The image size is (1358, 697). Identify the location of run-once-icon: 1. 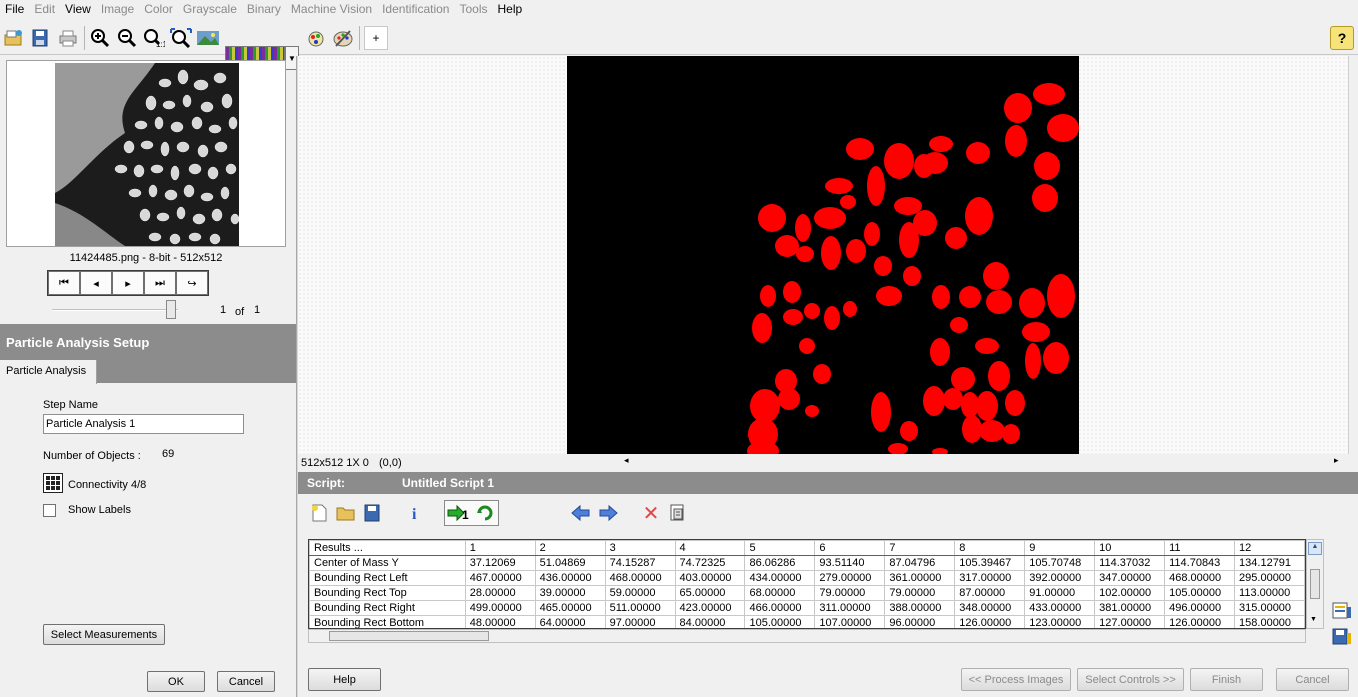
(458, 513).